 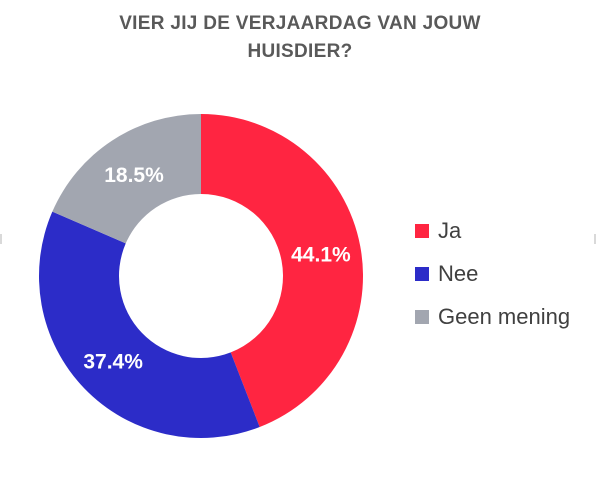 What do you see at coordinates (450, 230) in the screenshot?
I see `legend-label-ja: Ja` at bounding box center [450, 230].